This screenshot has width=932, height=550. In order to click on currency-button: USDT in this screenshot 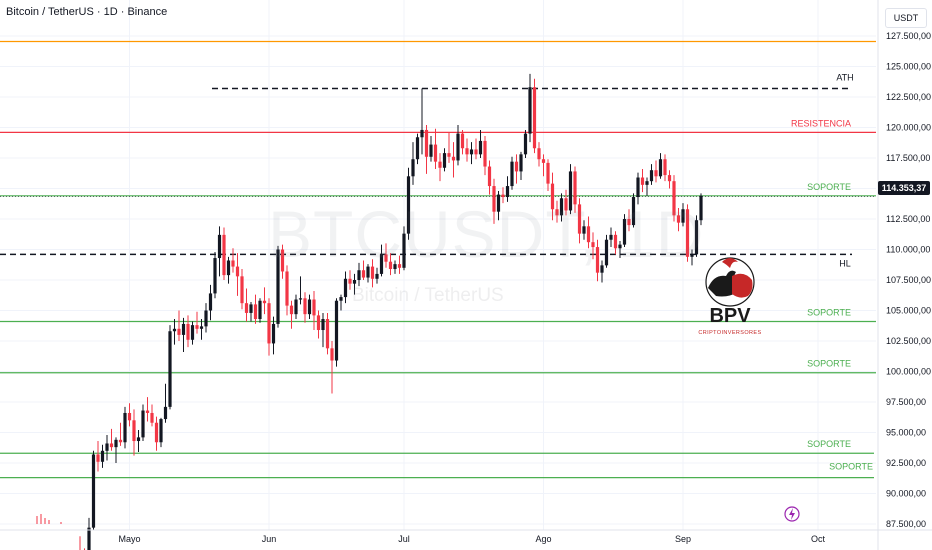, I will do `click(906, 18)`.